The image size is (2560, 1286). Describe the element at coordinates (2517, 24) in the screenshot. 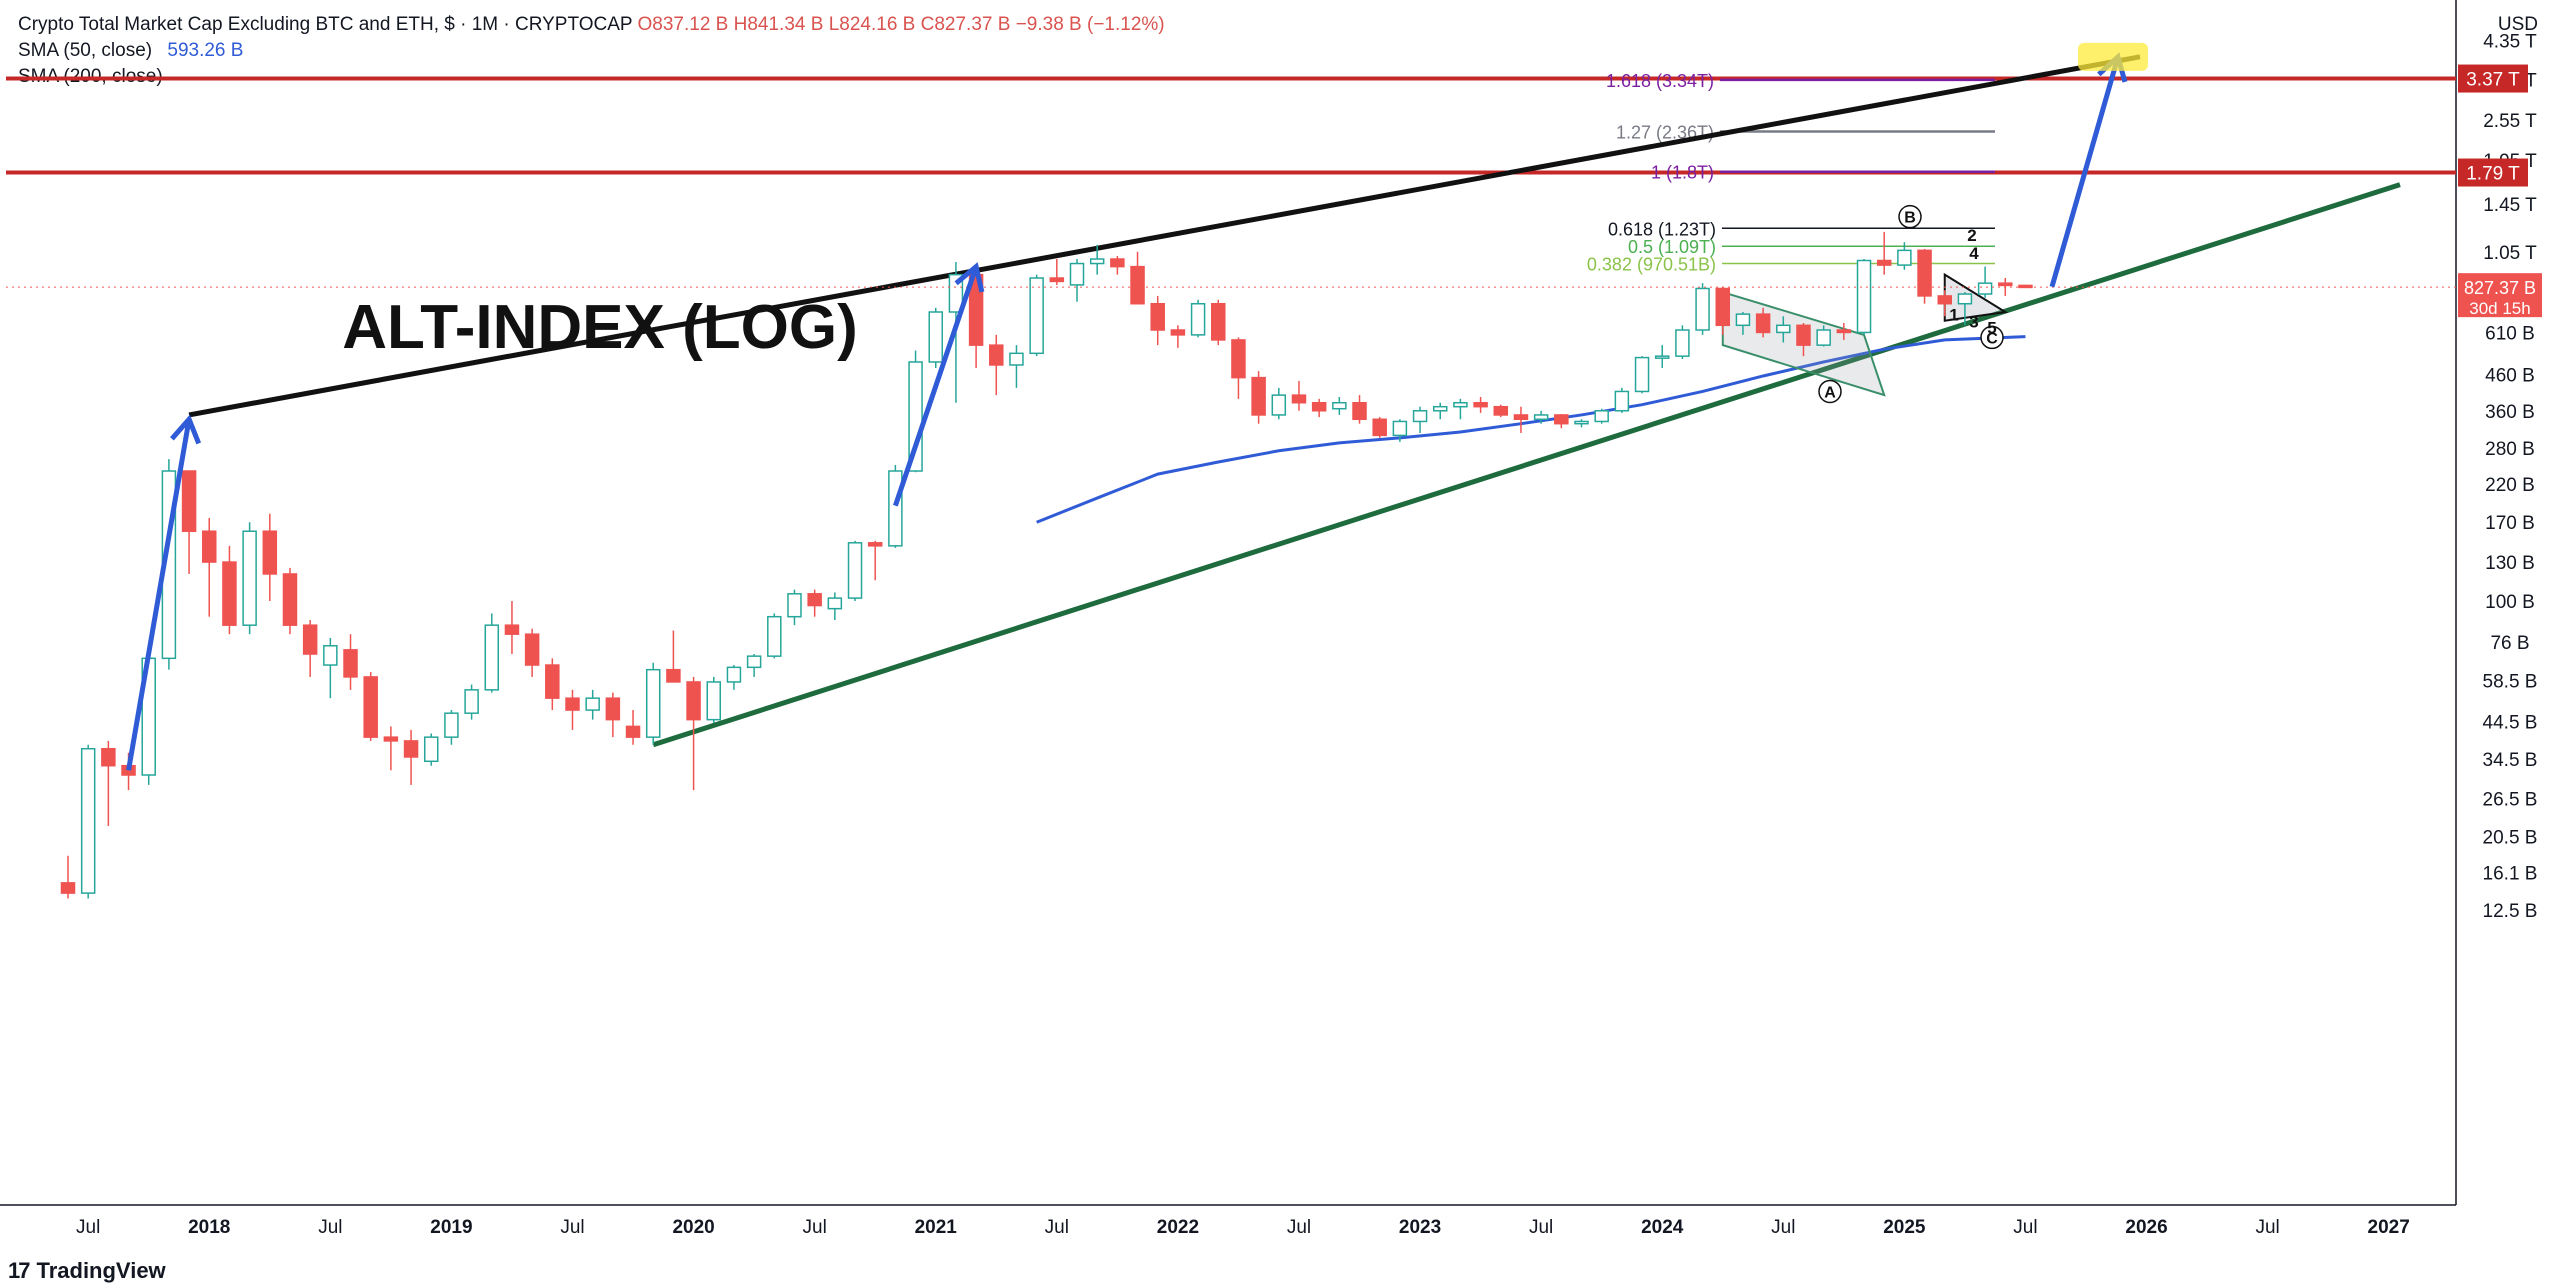

I see `currency-label: USD` at that location.